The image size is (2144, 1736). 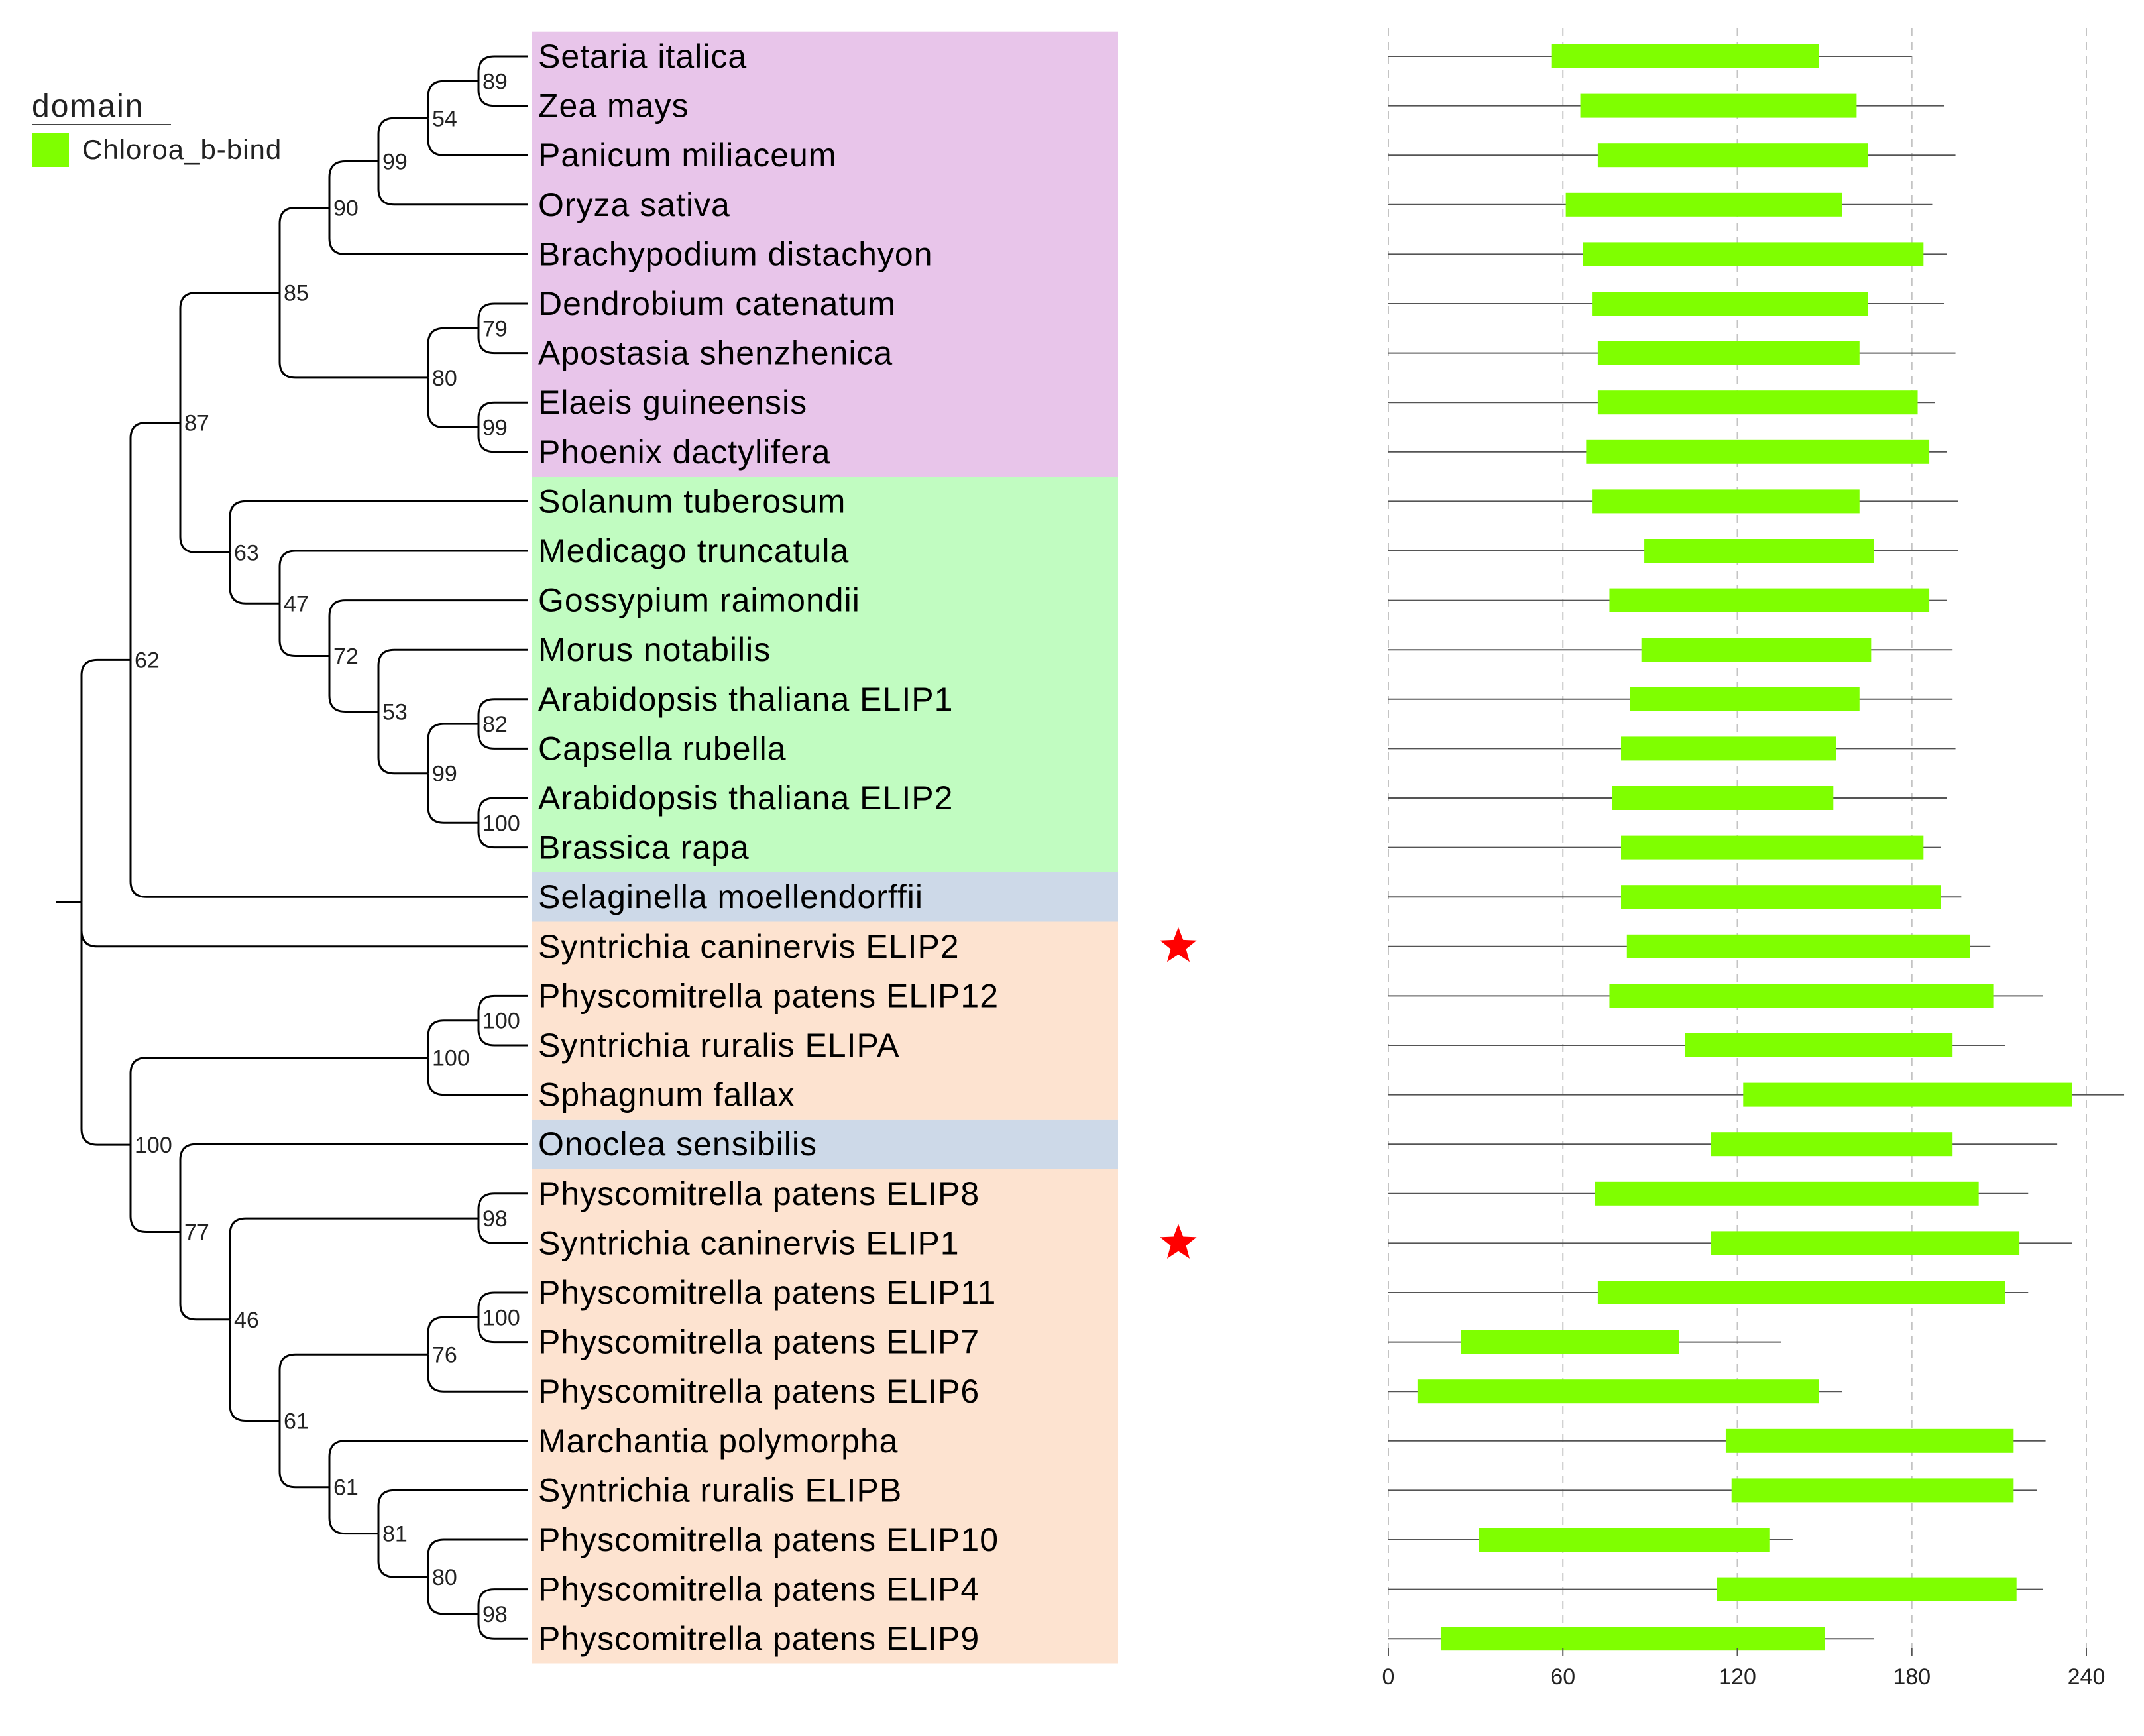 What do you see at coordinates (346, 209) in the screenshot?
I see `bootstrap-value: 90` at bounding box center [346, 209].